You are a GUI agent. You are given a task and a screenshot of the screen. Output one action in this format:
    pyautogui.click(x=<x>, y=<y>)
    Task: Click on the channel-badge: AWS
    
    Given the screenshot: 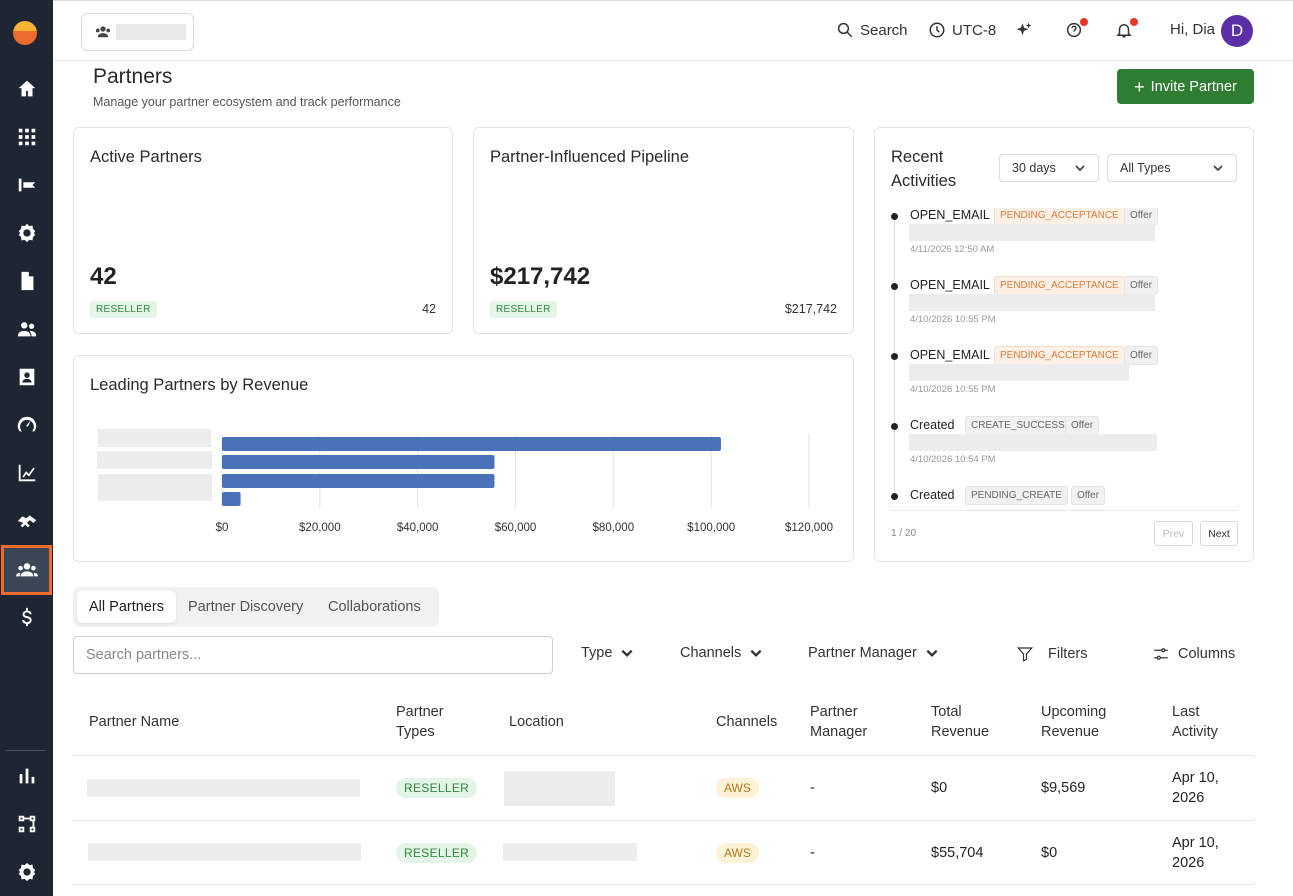 What is the action you would take?
    pyautogui.click(x=737, y=853)
    